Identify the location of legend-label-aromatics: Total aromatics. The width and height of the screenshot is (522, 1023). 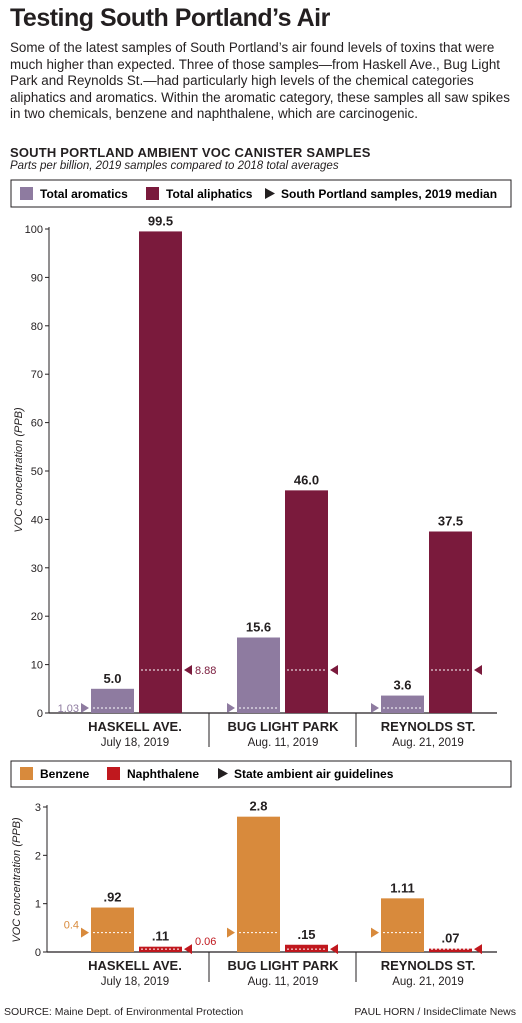
(84, 194).